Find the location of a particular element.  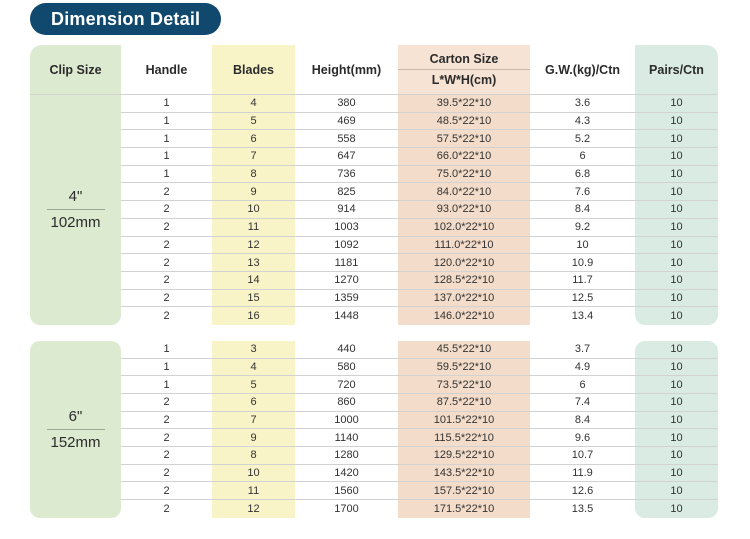

cell-carton: 115.5*22*10 is located at coordinates (464, 438).